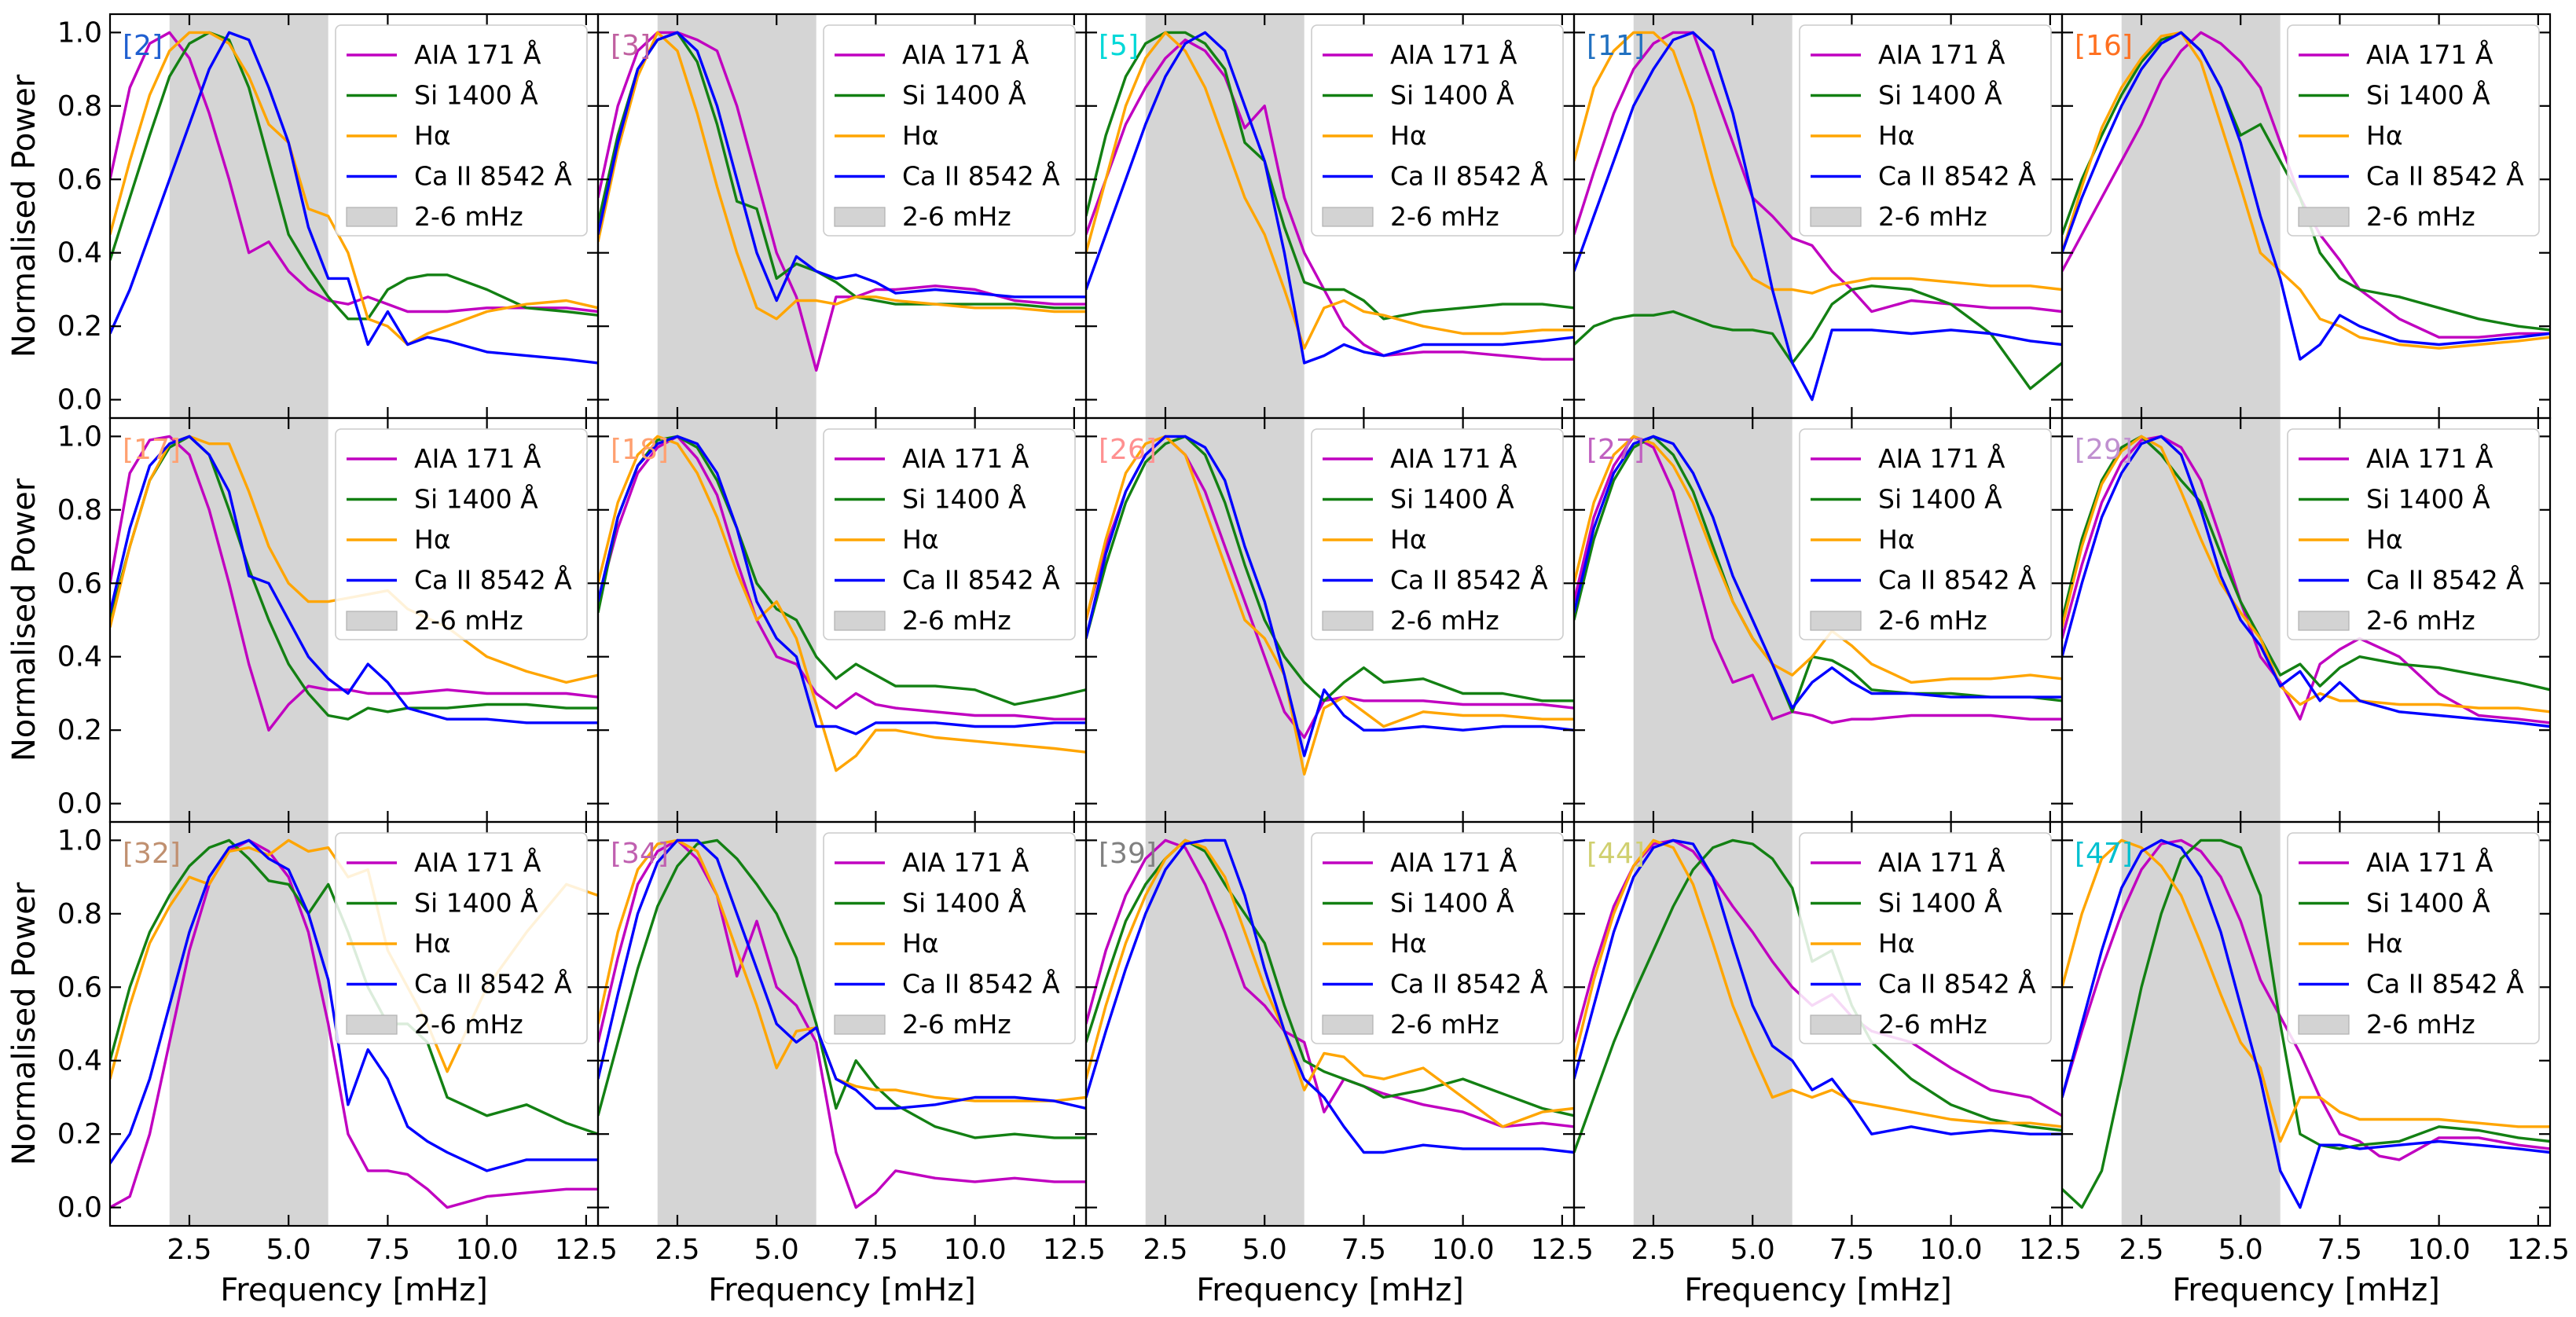  What do you see at coordinates (2104, 854) in the screenshot?
I see `panel-label: [47]` at bounding box center [2104, 854].